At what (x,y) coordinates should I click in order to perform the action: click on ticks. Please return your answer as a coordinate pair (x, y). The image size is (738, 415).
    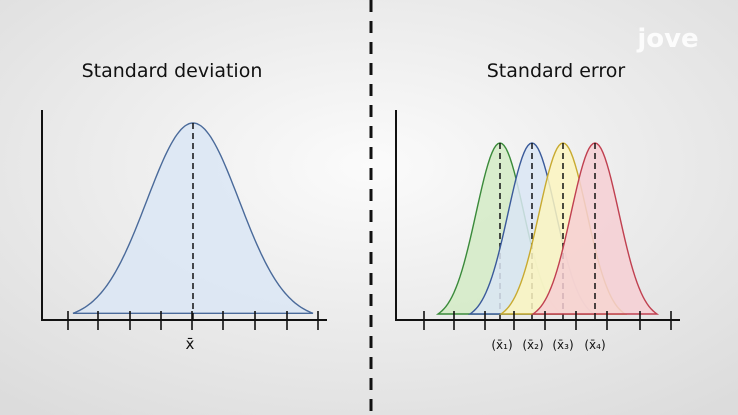
    Looking at the image, I should click on (369, 320).